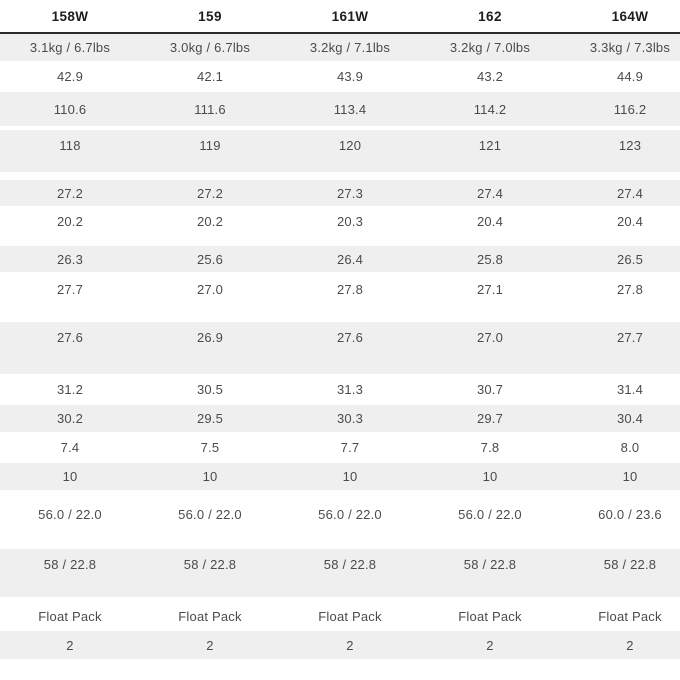 This screenshot has width=680, height=680. I want to click on table-row: 2 2 2 2 2, so click(340, 645).